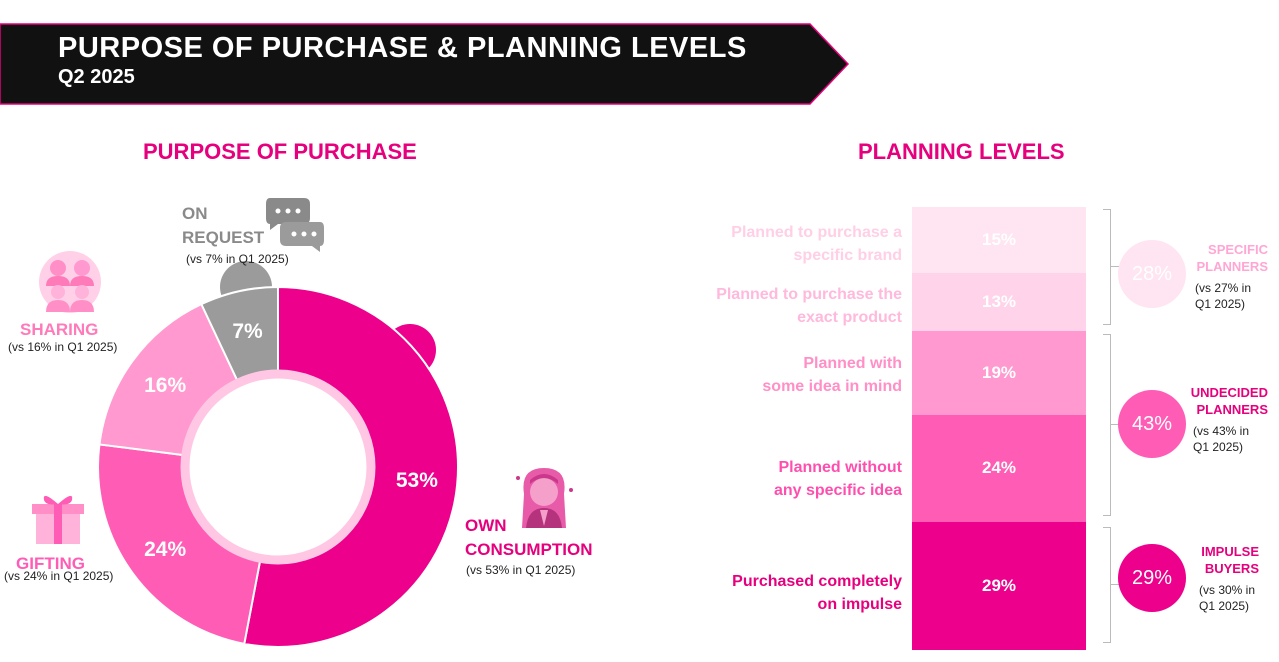 Image resolution: width=1279 pixels, height=662 pixels. I want to click on banner-shape, so click(425, 64).